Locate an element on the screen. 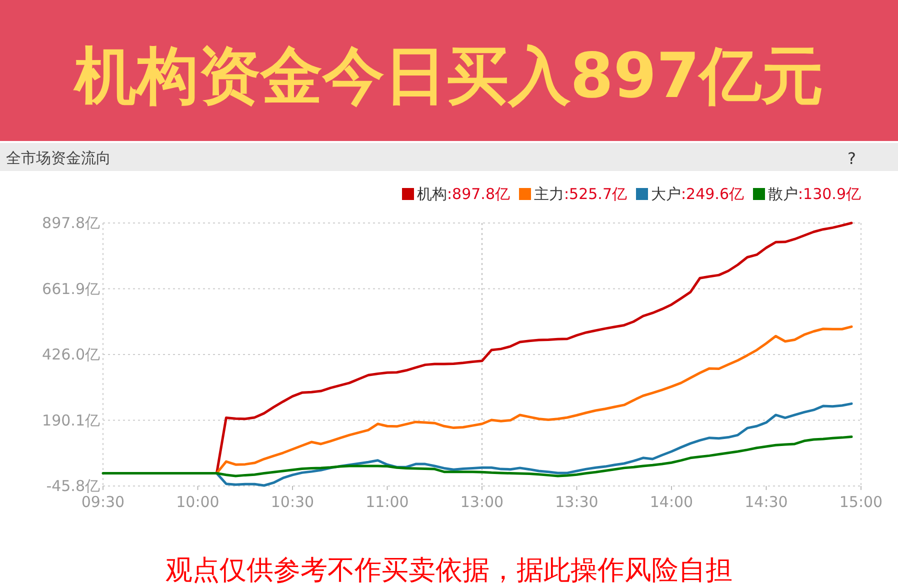 This screenshot has width=898, height=588. note: 观点仅供参考不作买卖依据，据此操作风险自担 is located at coordinates (449, 570).